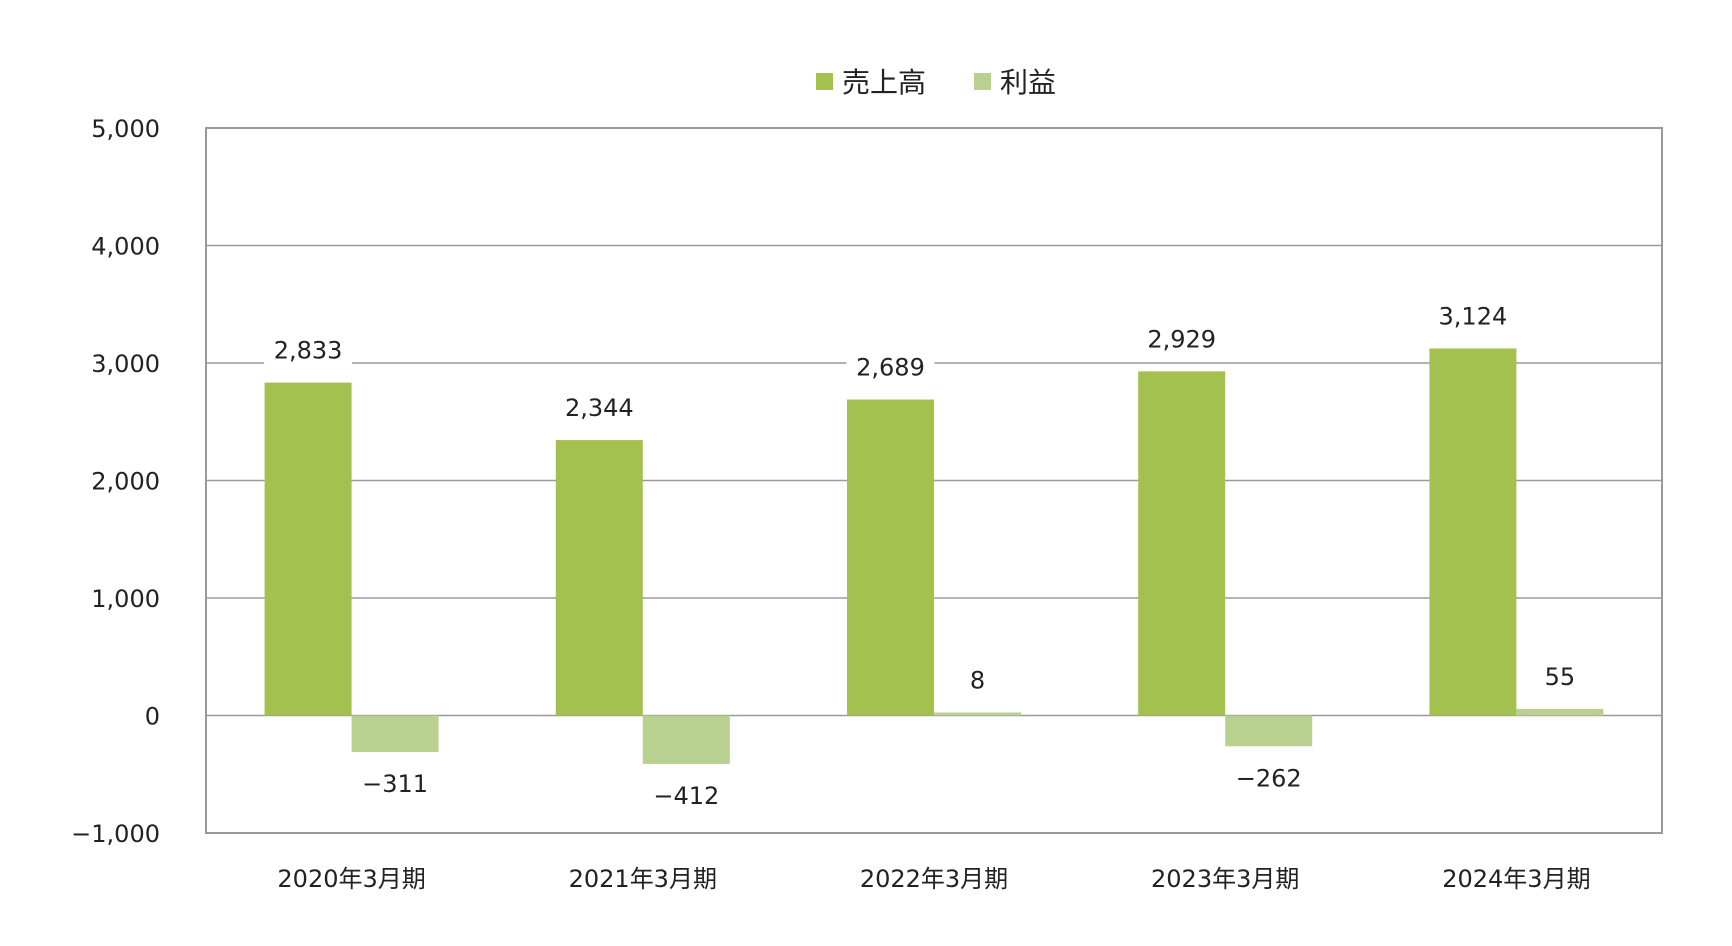 The image size is (1732, 946). I want to click on data-label-sales-4: 3,124, so click(1473, 316).